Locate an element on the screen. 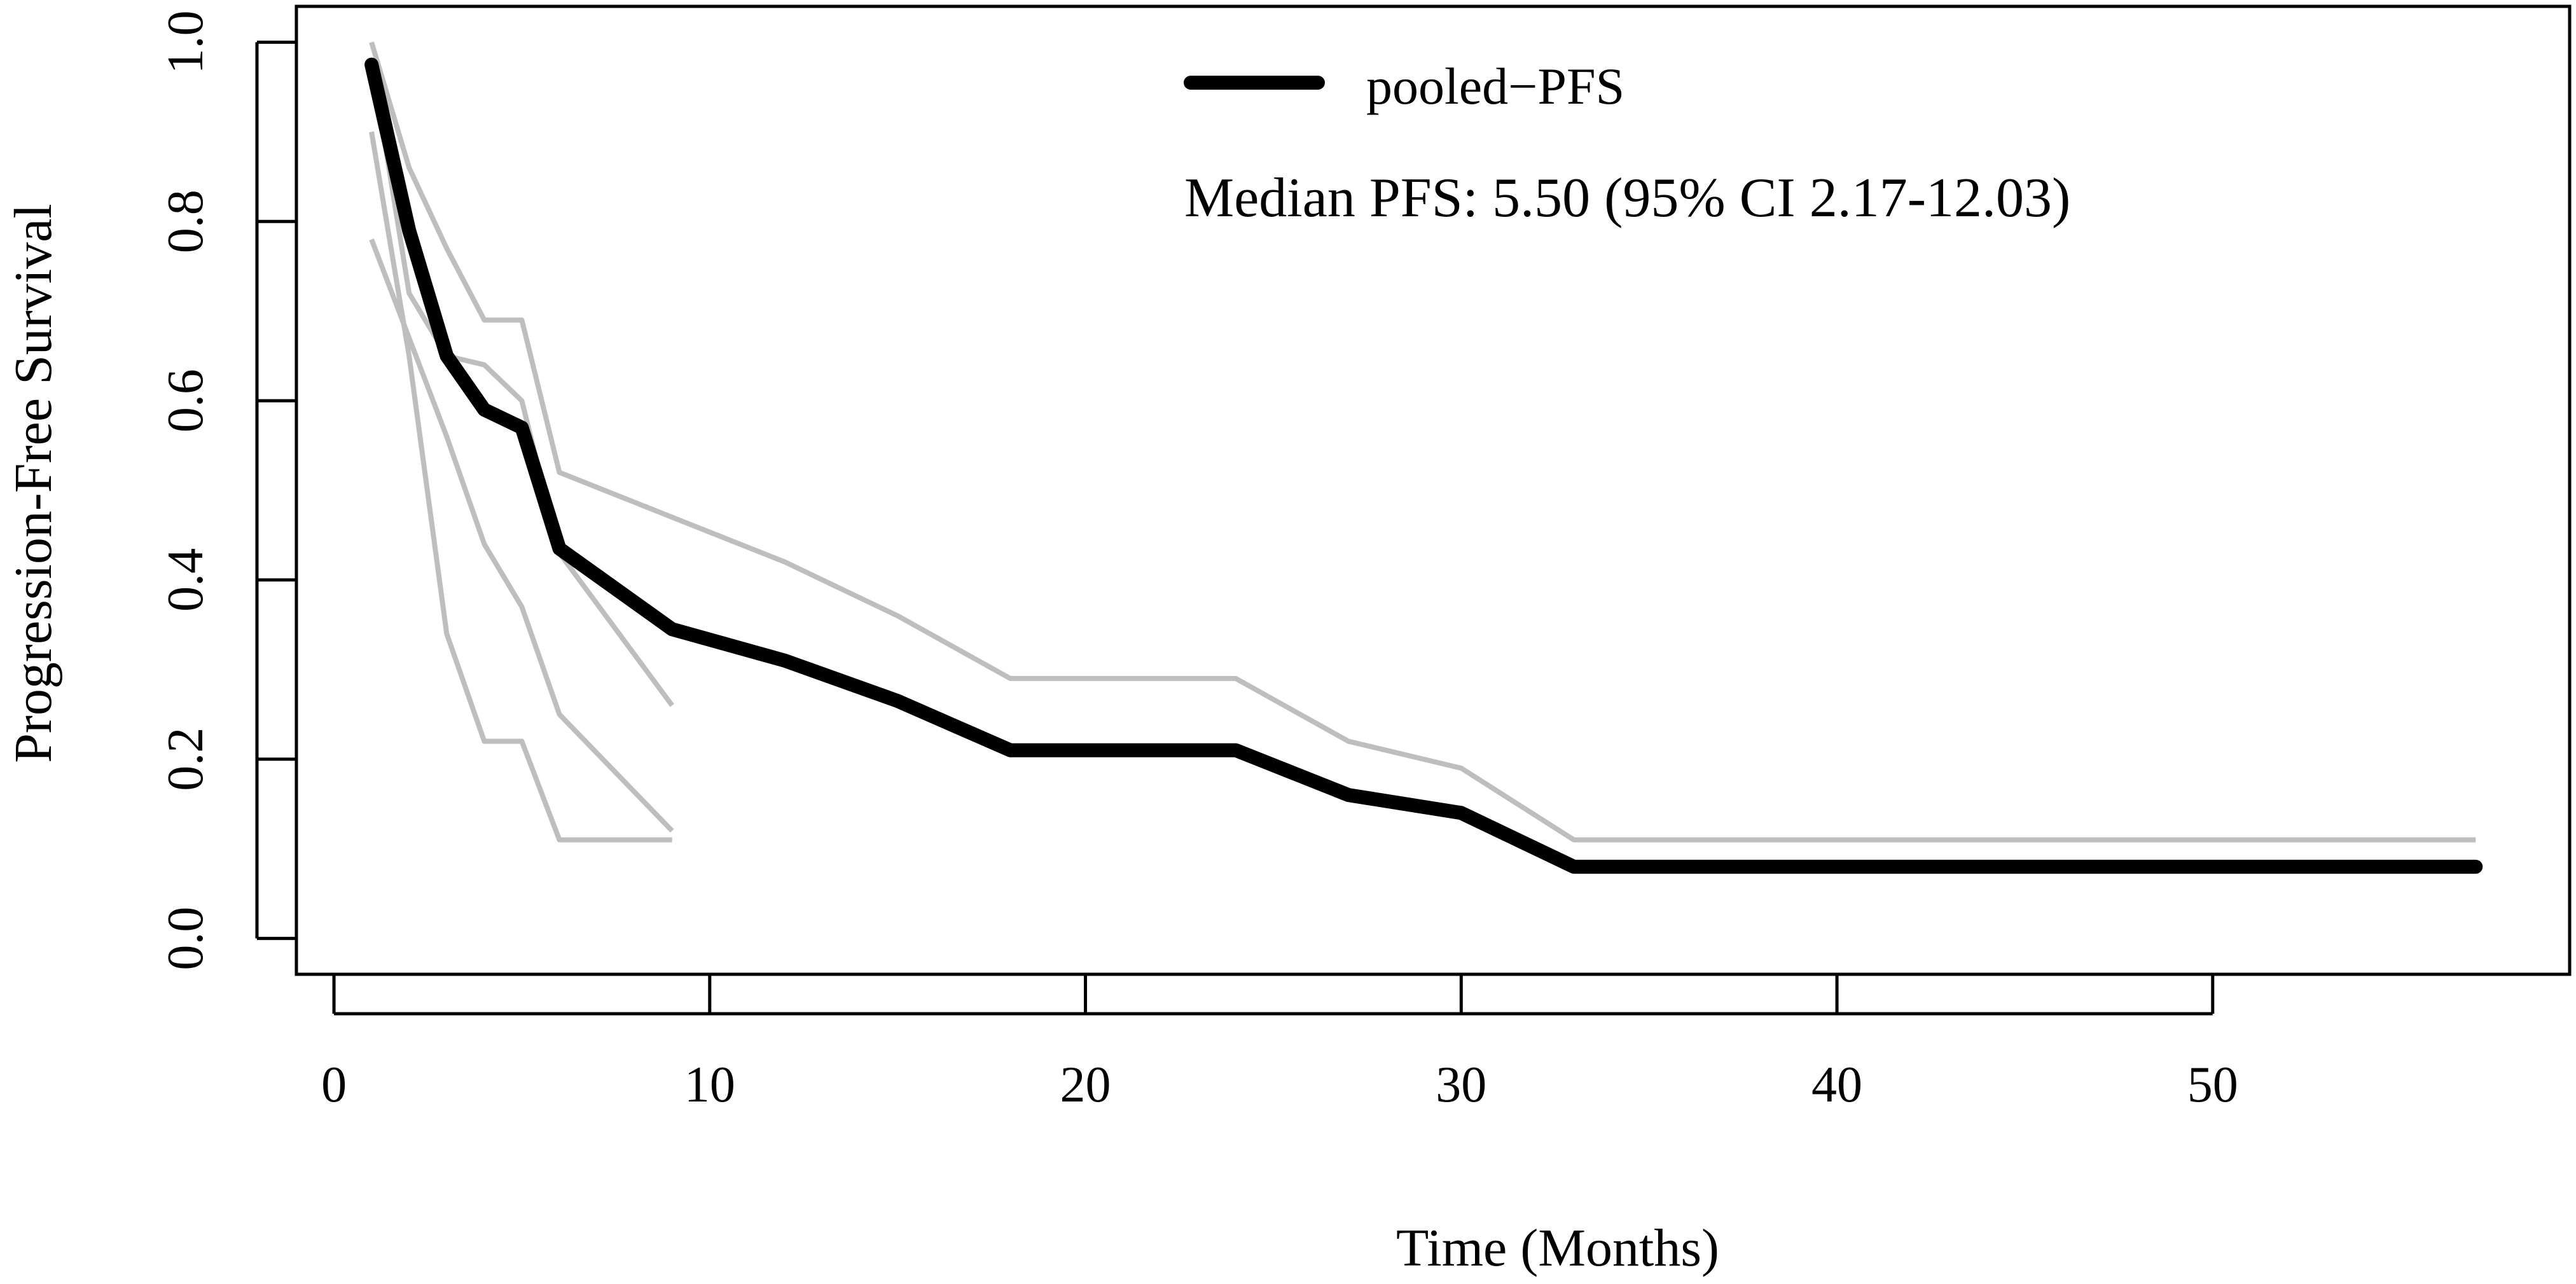  median-pfs-annotation: Median PFS: 5.50 (95% CI 2.17-12.03) is located at coordinates (1627, 198).